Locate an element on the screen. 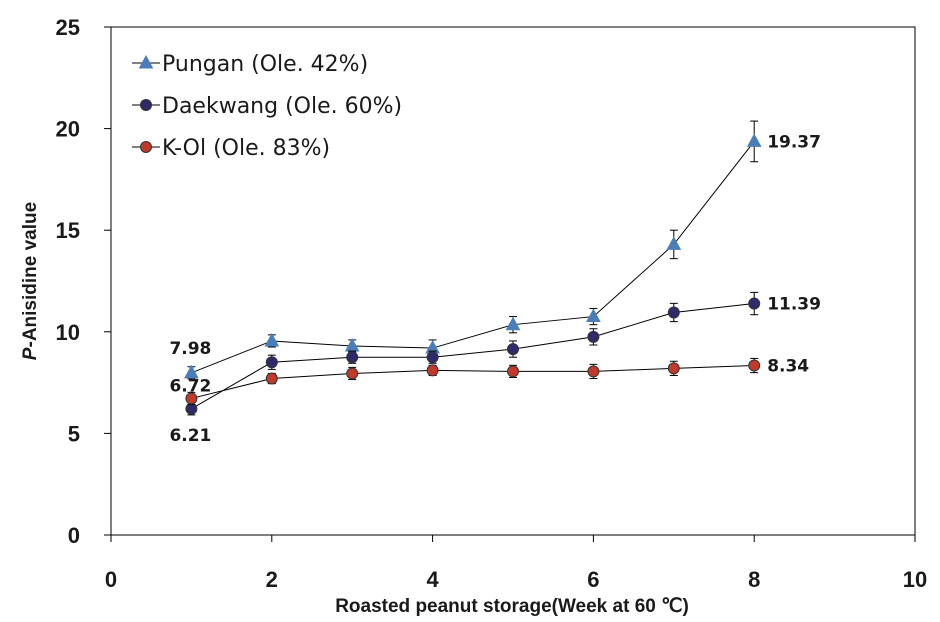 The width and height of the screenshot is (940, 622). x-tick-label: 10 is located at coordinates (915, 579).